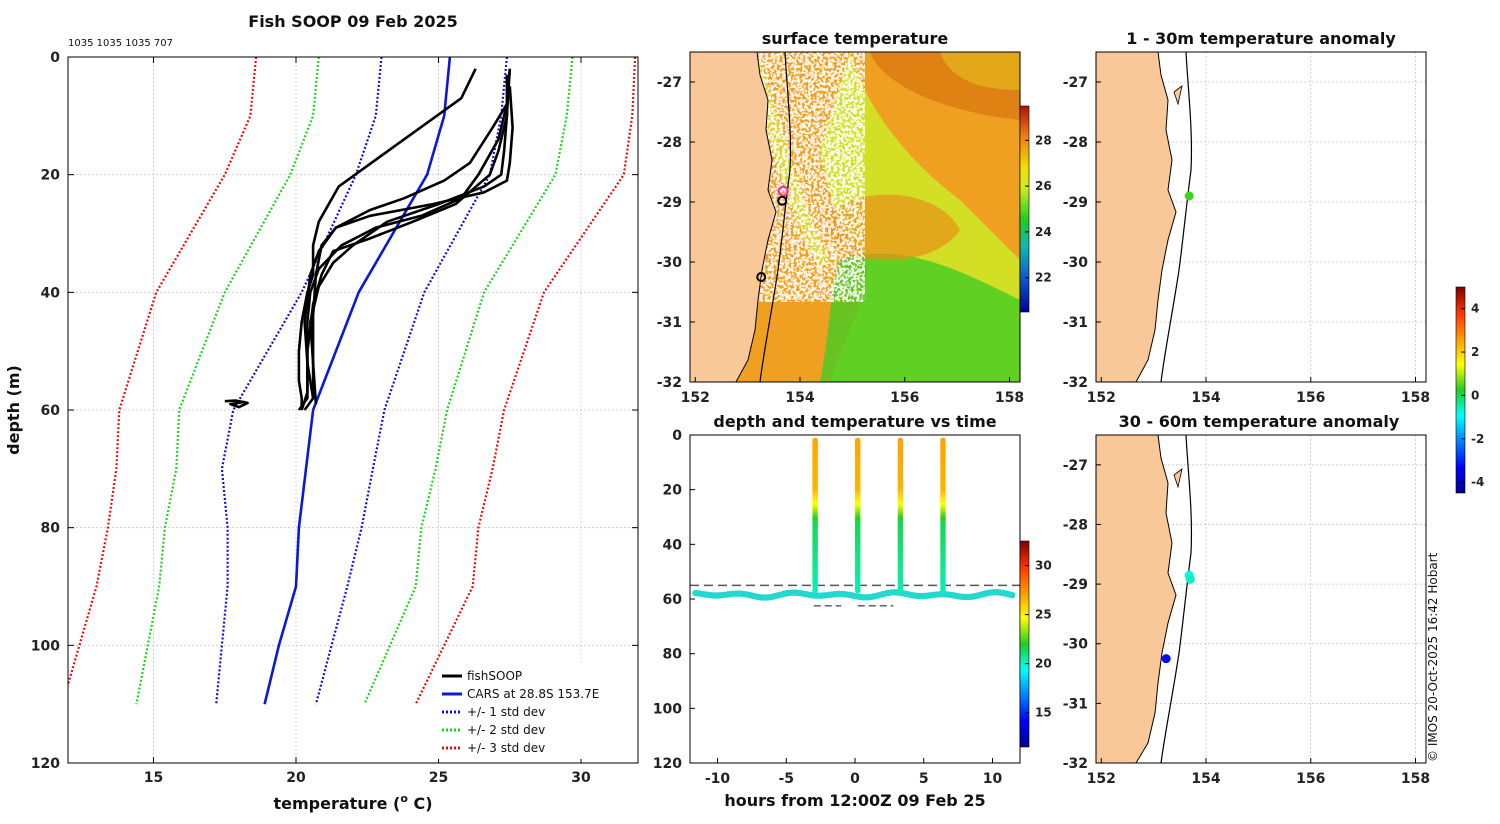 The image size is (1500, 824). I want to click on anom1-ytick: -32, so click(1075, 383).